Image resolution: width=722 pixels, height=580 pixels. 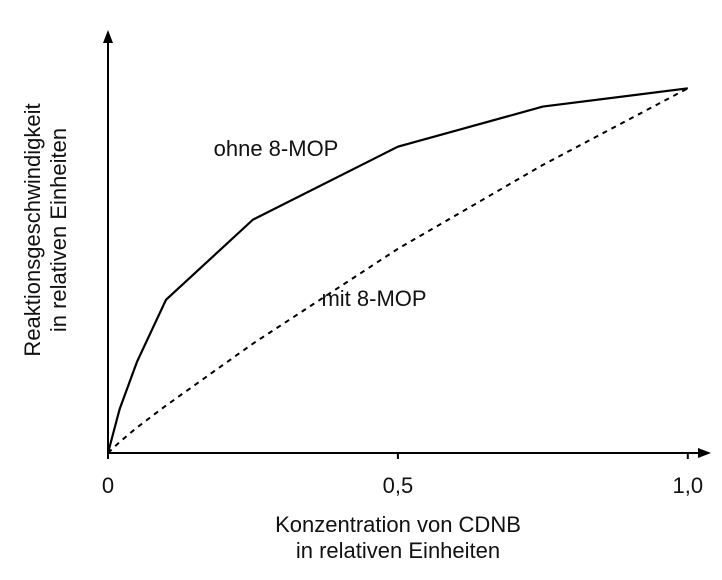 What do you see at coordinates (32, 229) in the screenshot?
I see `y-axis-label: Reaktionsgeschwindigkeit` at bounding box center [32, 229].